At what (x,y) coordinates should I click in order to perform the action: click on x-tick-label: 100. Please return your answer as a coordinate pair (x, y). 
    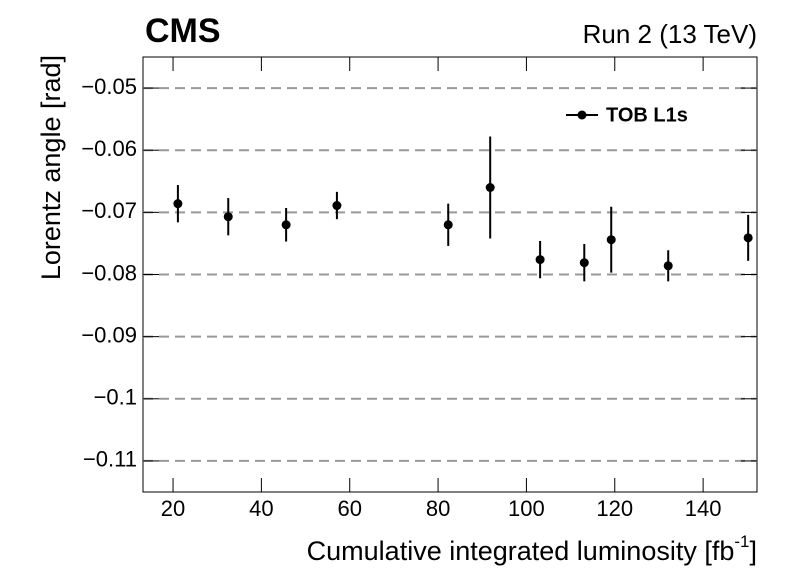
    Looking at the image, I should click on (526, 508).